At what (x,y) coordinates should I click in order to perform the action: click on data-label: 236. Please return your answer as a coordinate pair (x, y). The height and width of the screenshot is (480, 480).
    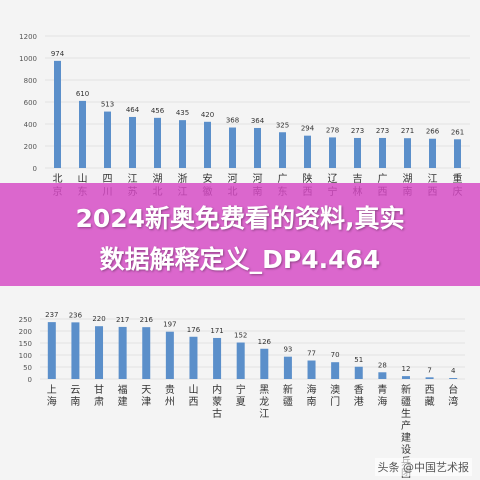
    Looking at the image, I should click on (76, 315).